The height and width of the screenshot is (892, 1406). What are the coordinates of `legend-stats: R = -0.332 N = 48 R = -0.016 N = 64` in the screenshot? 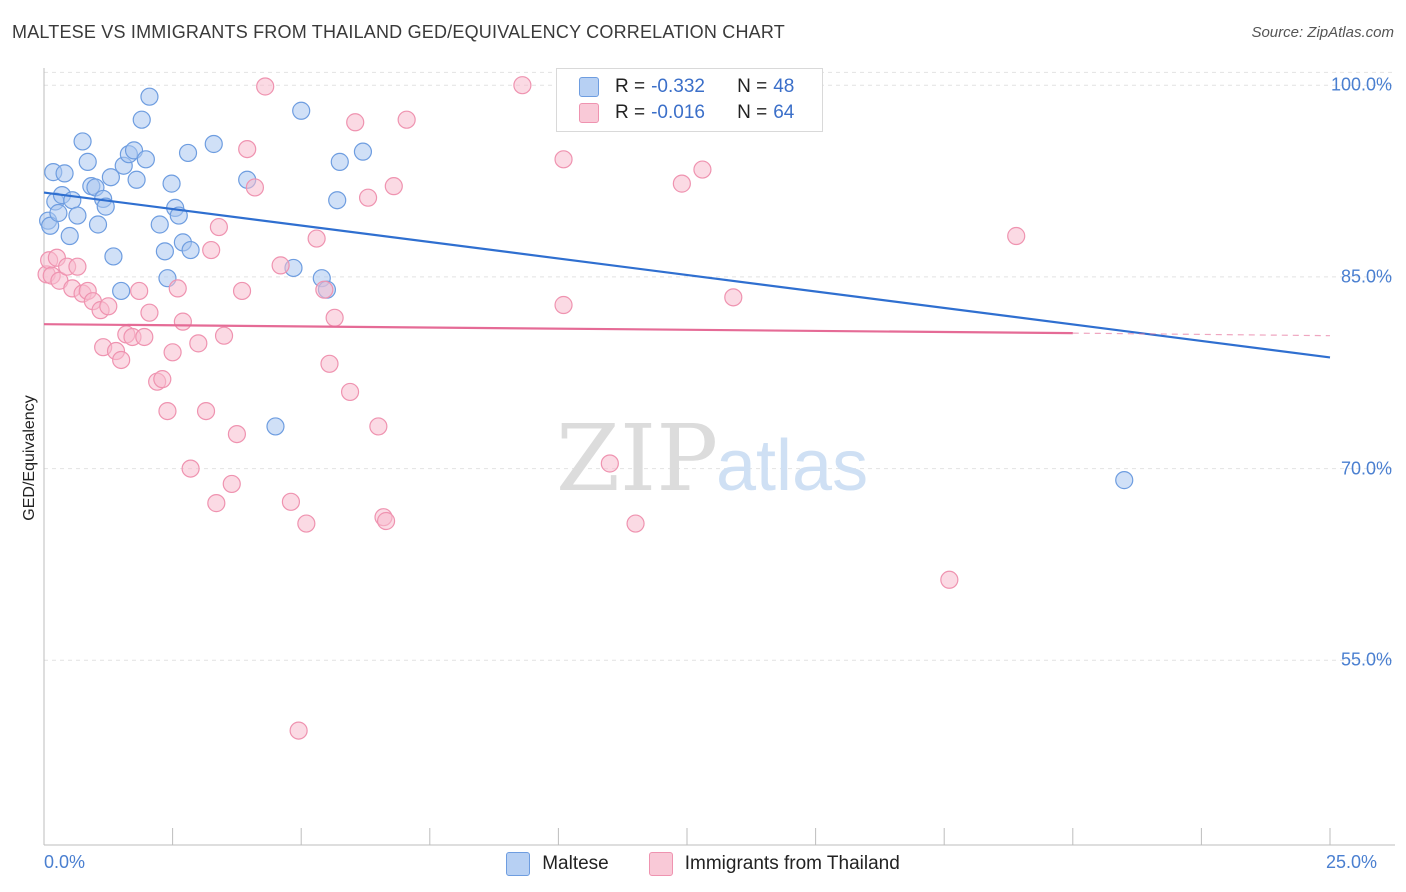 It's located at (689, 100).